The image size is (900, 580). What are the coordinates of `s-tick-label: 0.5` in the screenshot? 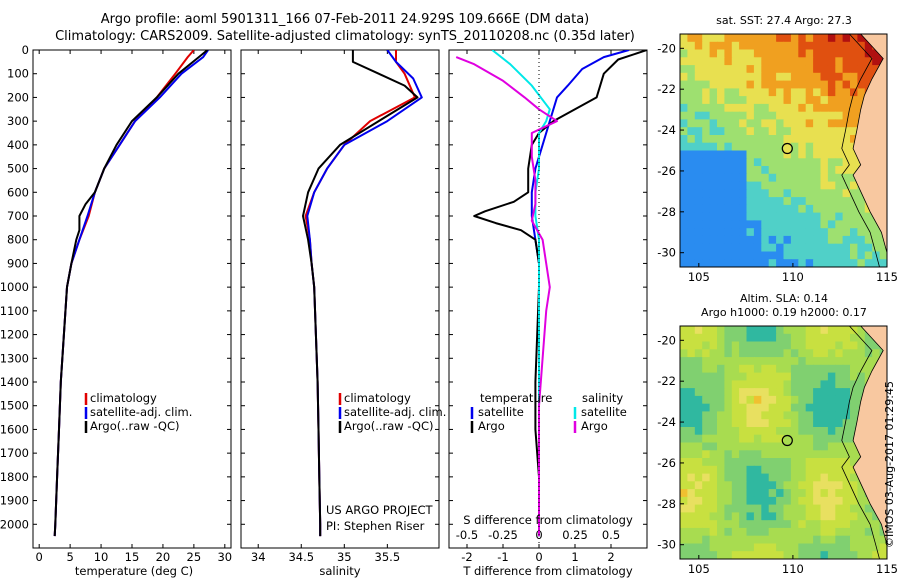 It's located at (611, 535).